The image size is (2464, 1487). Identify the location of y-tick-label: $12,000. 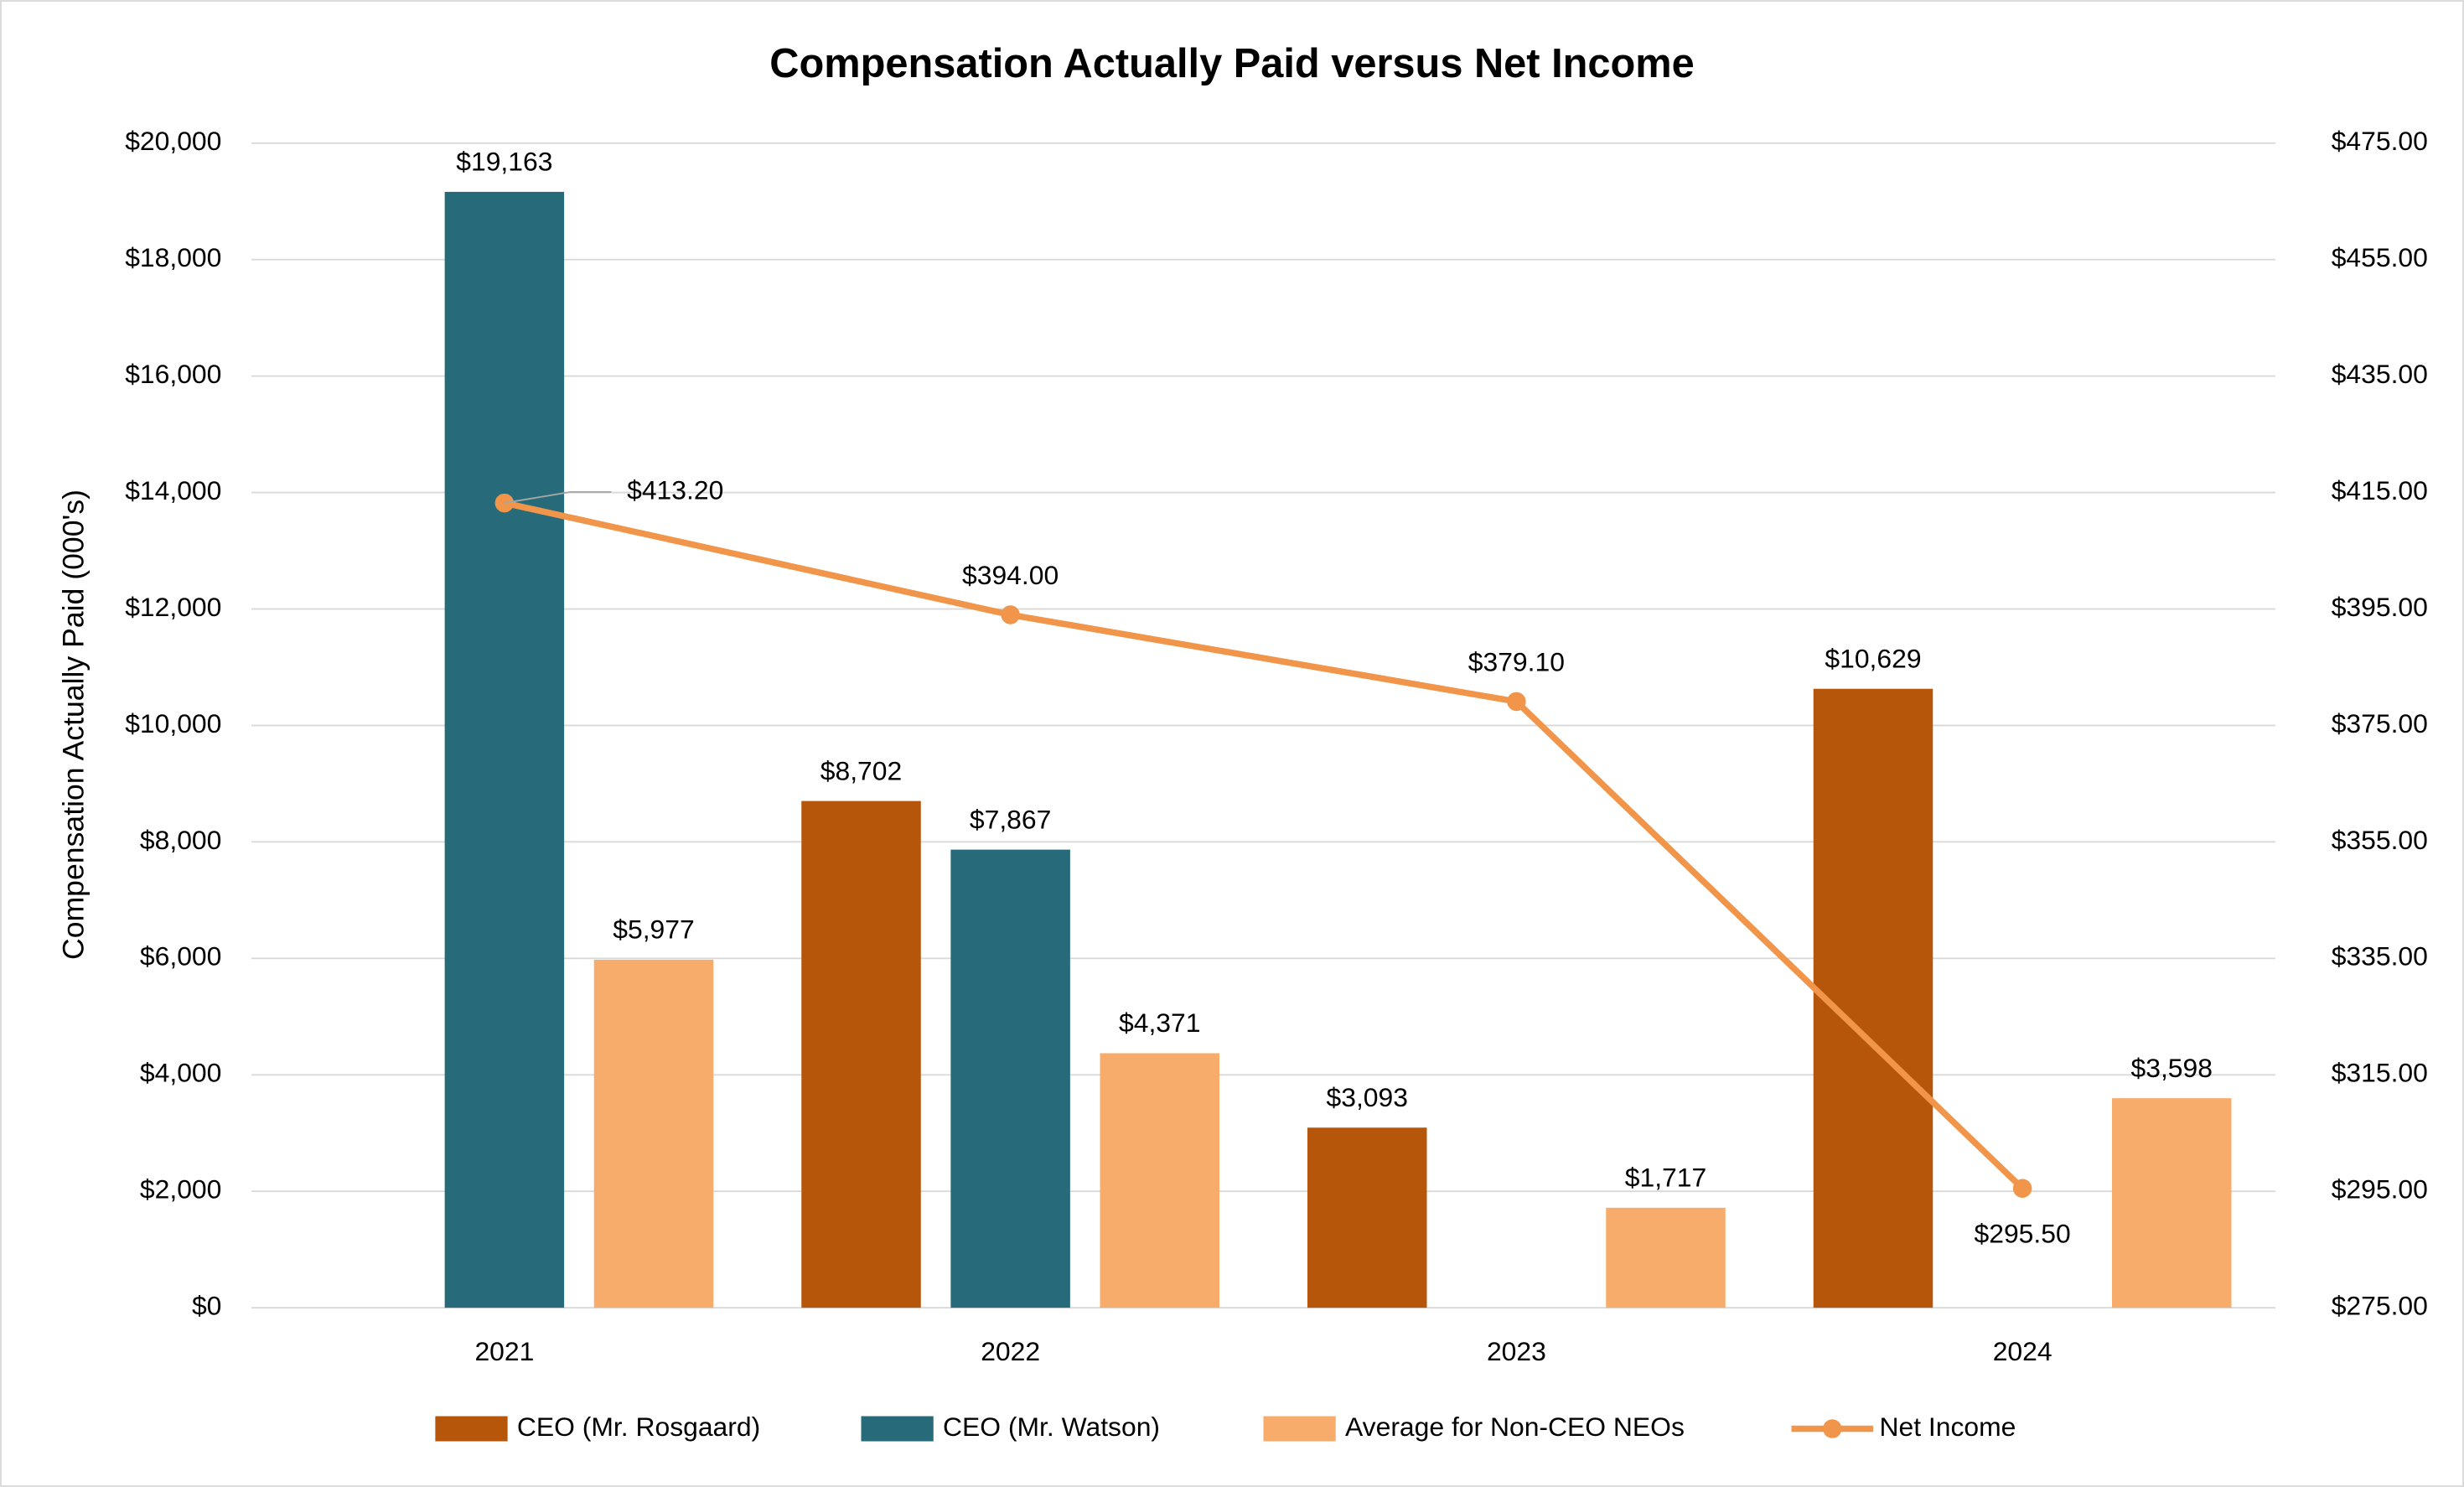
(173, 607).